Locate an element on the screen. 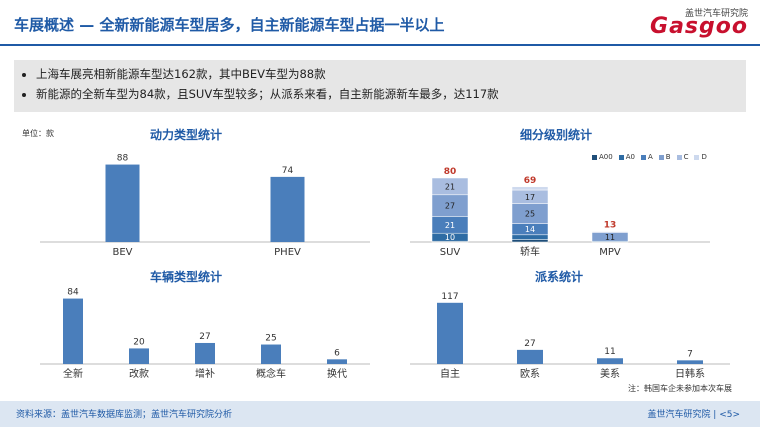 This screenshot has width=760, height=427. x-tick-label: 日韩系 is located at coordinates (690, 373).